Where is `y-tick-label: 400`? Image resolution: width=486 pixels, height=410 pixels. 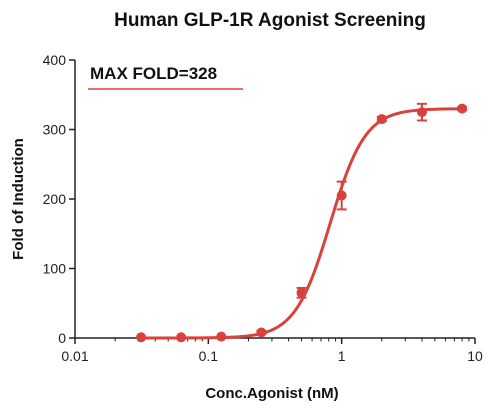
y-tick-label: 400 is located at coordinates (55, 60).